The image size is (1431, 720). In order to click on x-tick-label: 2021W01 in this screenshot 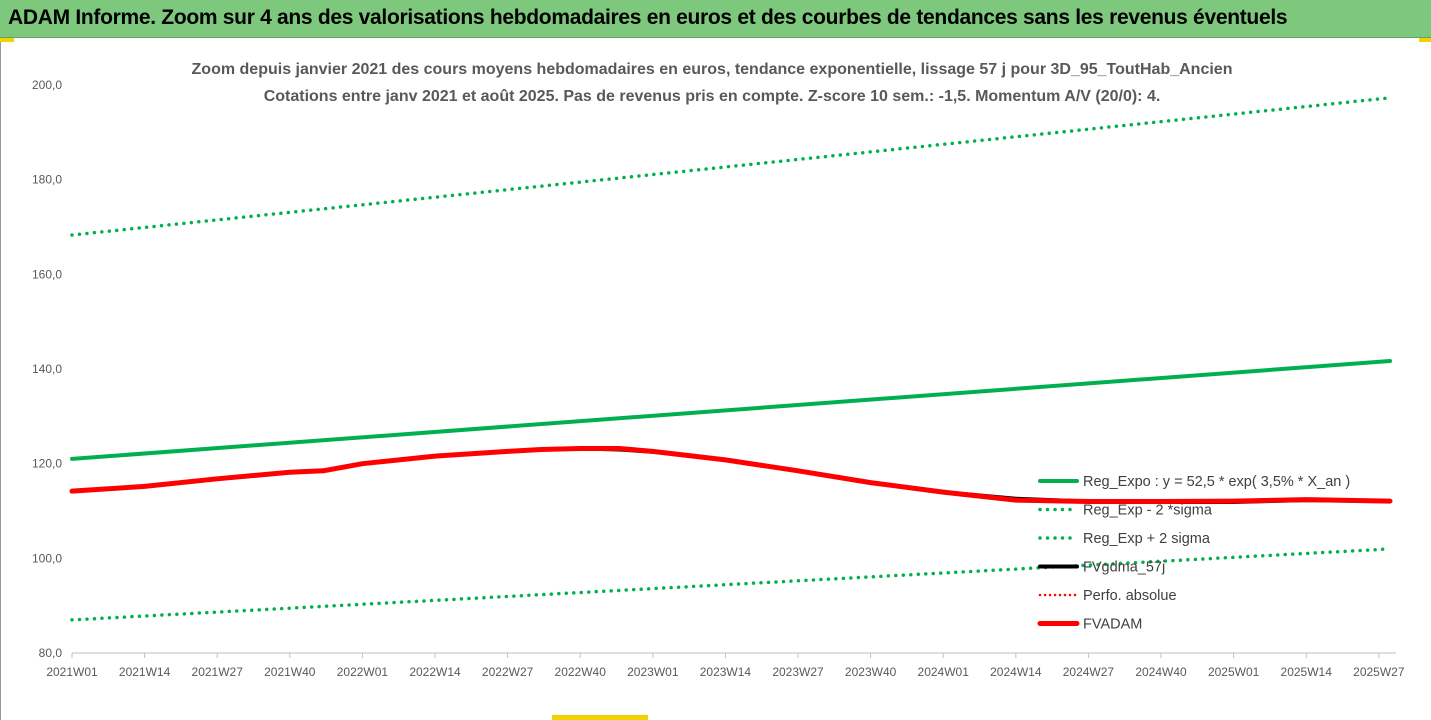, I will do `click(72, 672)`.